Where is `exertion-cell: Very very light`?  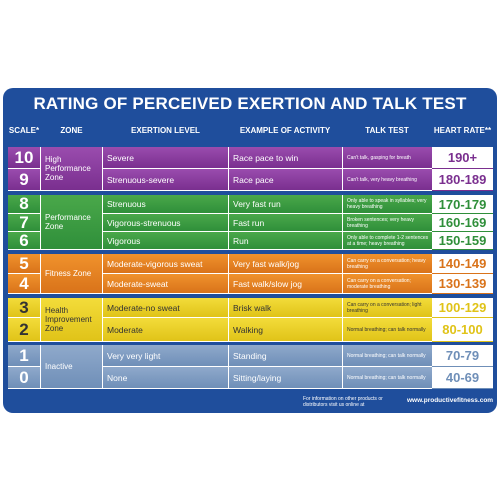
exertion-cell: Very very light is located at coordinates (165, 356).